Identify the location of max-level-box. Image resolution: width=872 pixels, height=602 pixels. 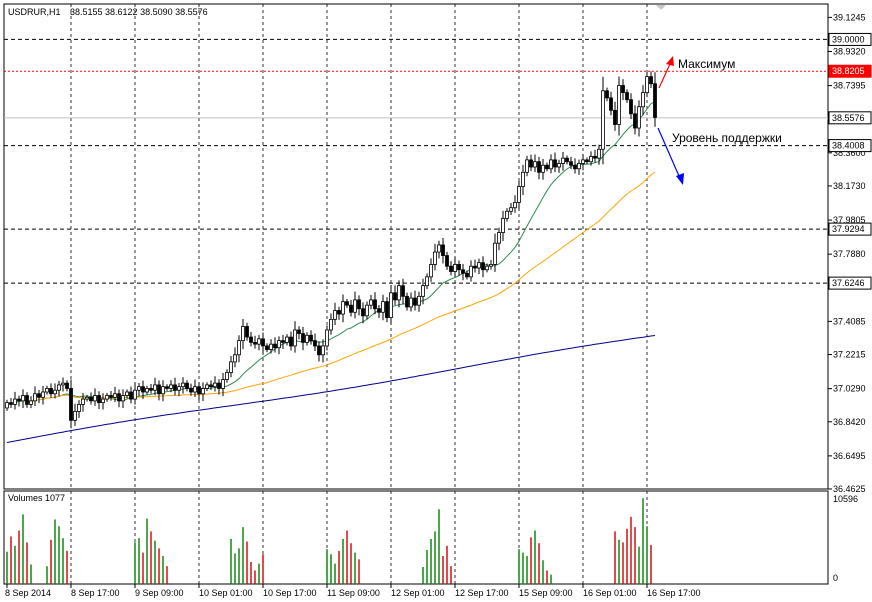
(850, 71).